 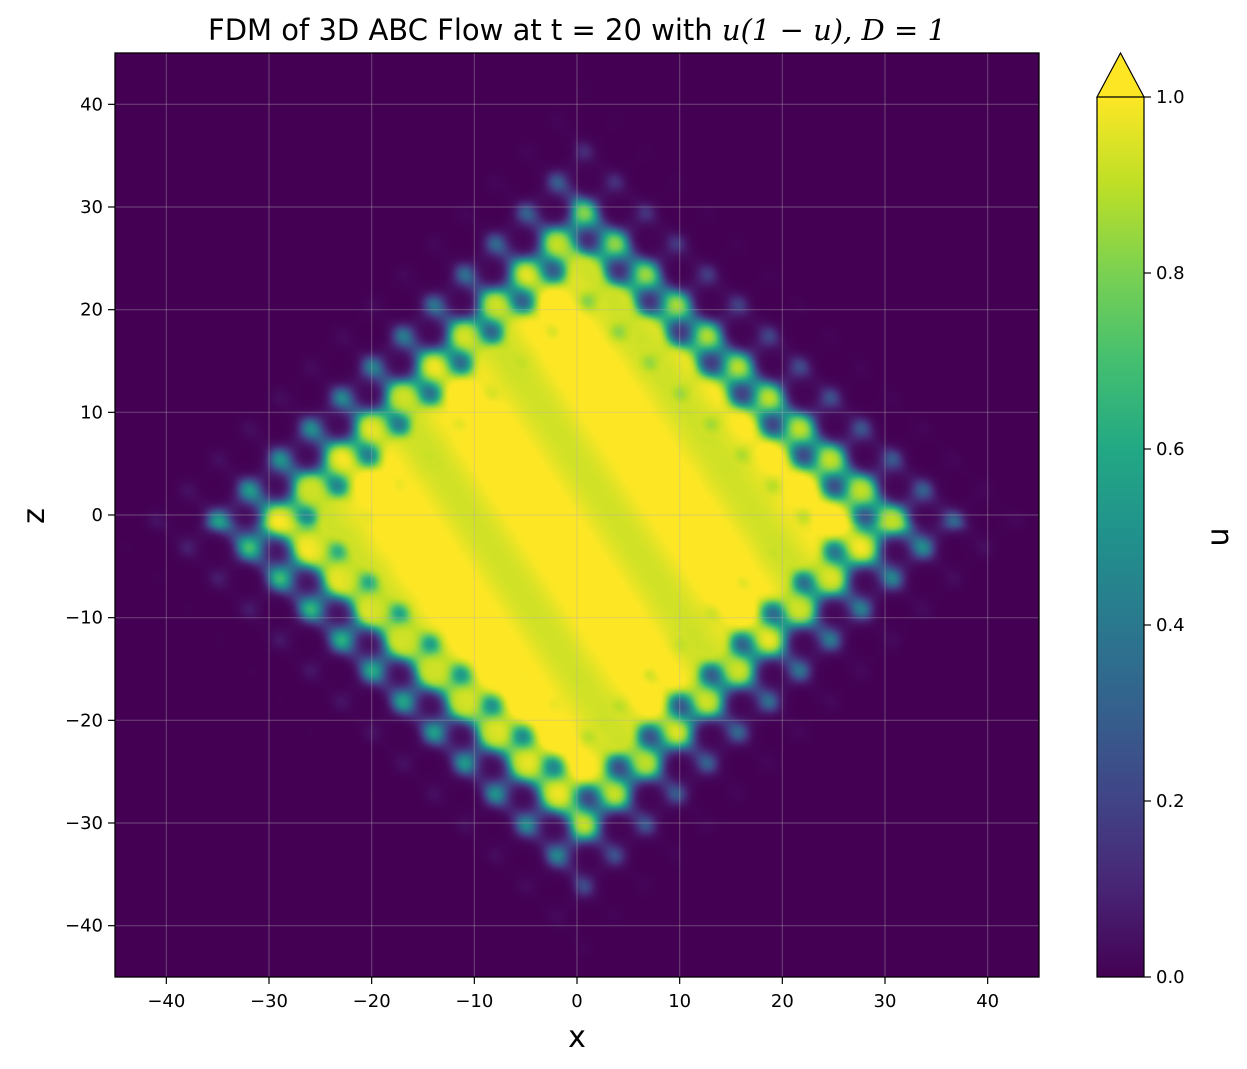 I want to click on colorbar-gradient, so click(x=1120, y=537).